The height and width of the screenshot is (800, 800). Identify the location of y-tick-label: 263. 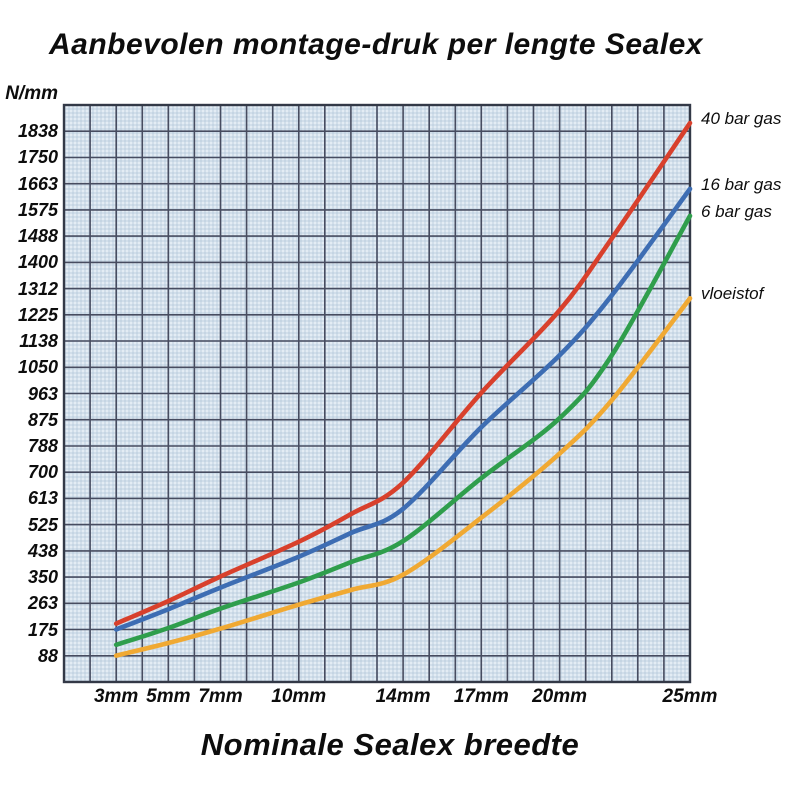
(42, 603).